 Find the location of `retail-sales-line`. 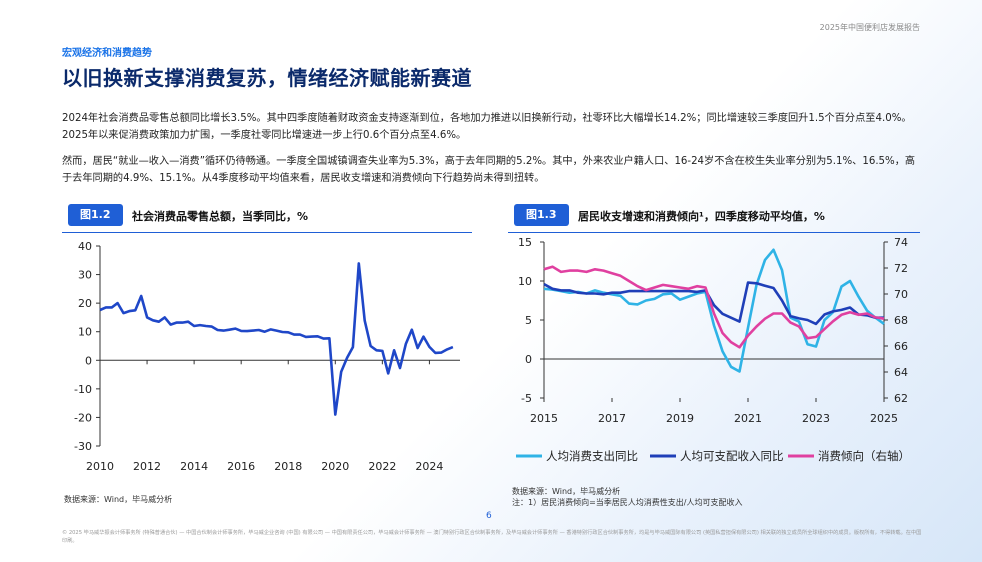

retail-sales-line is located at coordinates (276, 339).